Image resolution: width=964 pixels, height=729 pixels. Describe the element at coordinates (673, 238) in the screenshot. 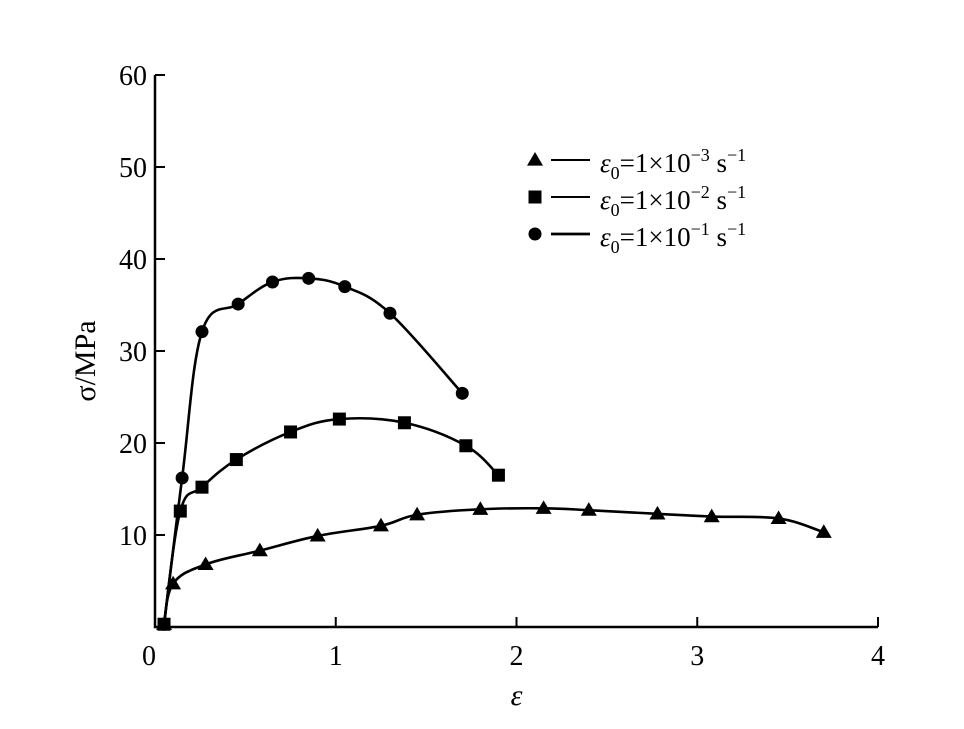

I see `legend-label: ε0=1×10−1 s−1` at that location.